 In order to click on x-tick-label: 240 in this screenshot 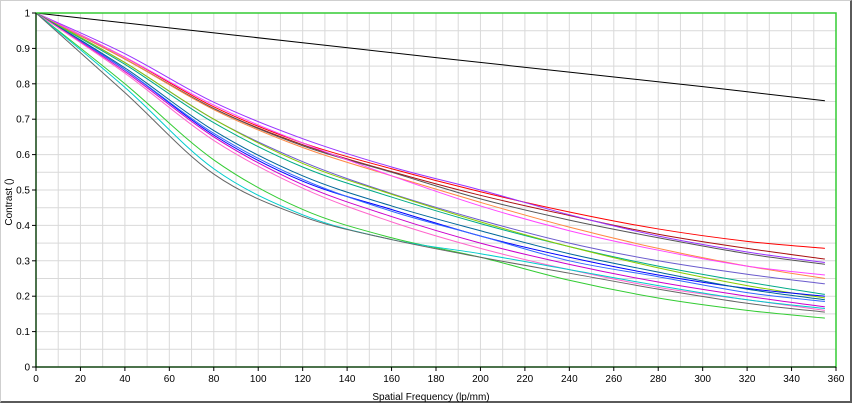, I will do `click(569, 379)`.